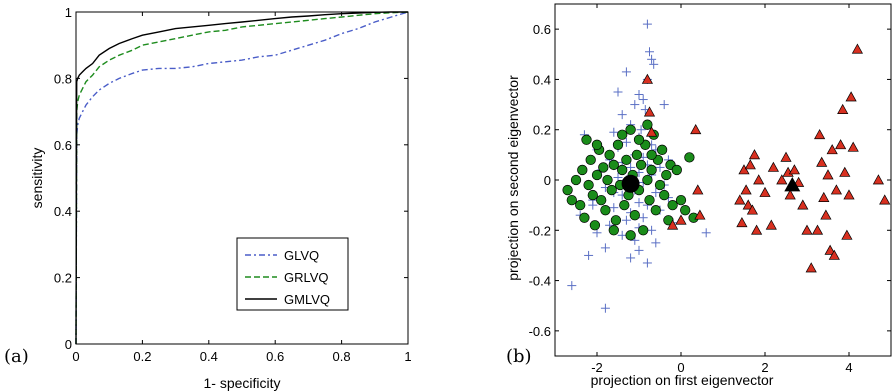 This screenshot has width=894, height=392. I want to click on scatter-prototype-circle, so click(630, 183).